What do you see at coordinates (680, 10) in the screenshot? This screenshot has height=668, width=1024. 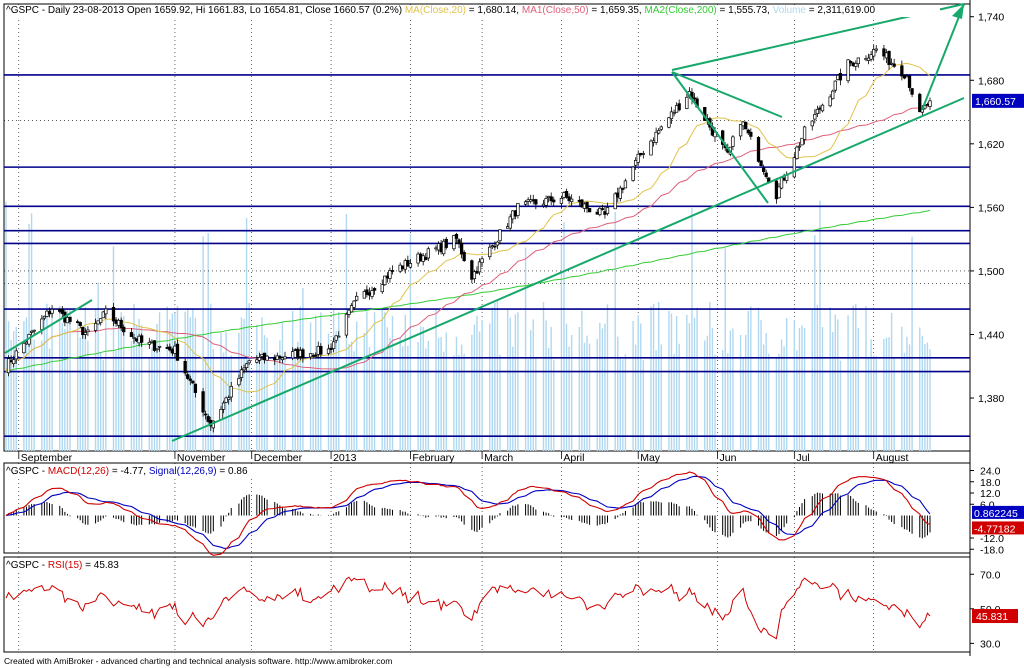 I see `main-header-part: MA2(Close,200)` at bounding box center [680, 10].